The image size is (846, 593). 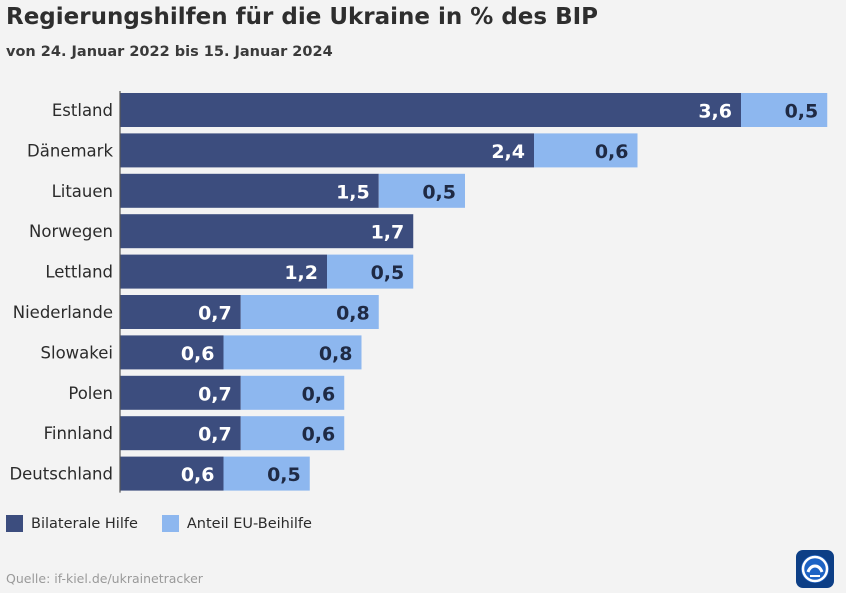 What do you see at coordinates (82, 110) in the screenshot?
I see `category-label: Estland` at bounding box center [82, 110].